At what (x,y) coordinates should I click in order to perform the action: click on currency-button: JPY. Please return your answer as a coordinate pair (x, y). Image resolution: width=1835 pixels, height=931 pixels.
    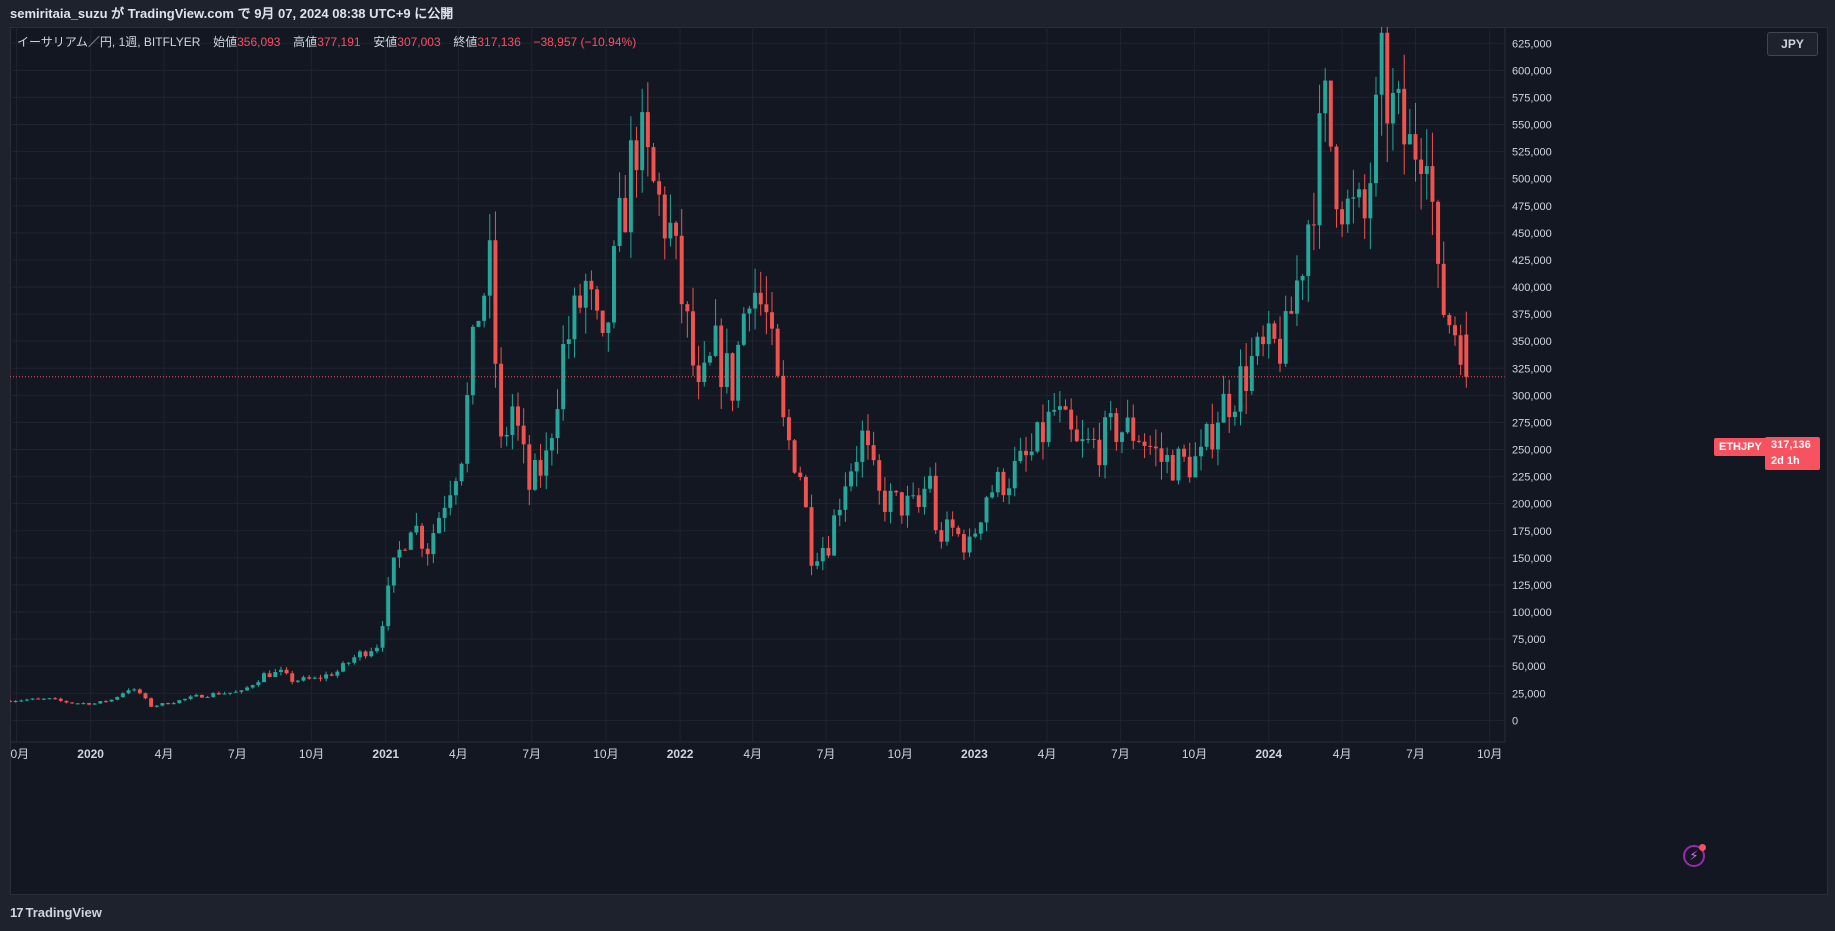
    Looking at the image, I should click on (1792, 44).